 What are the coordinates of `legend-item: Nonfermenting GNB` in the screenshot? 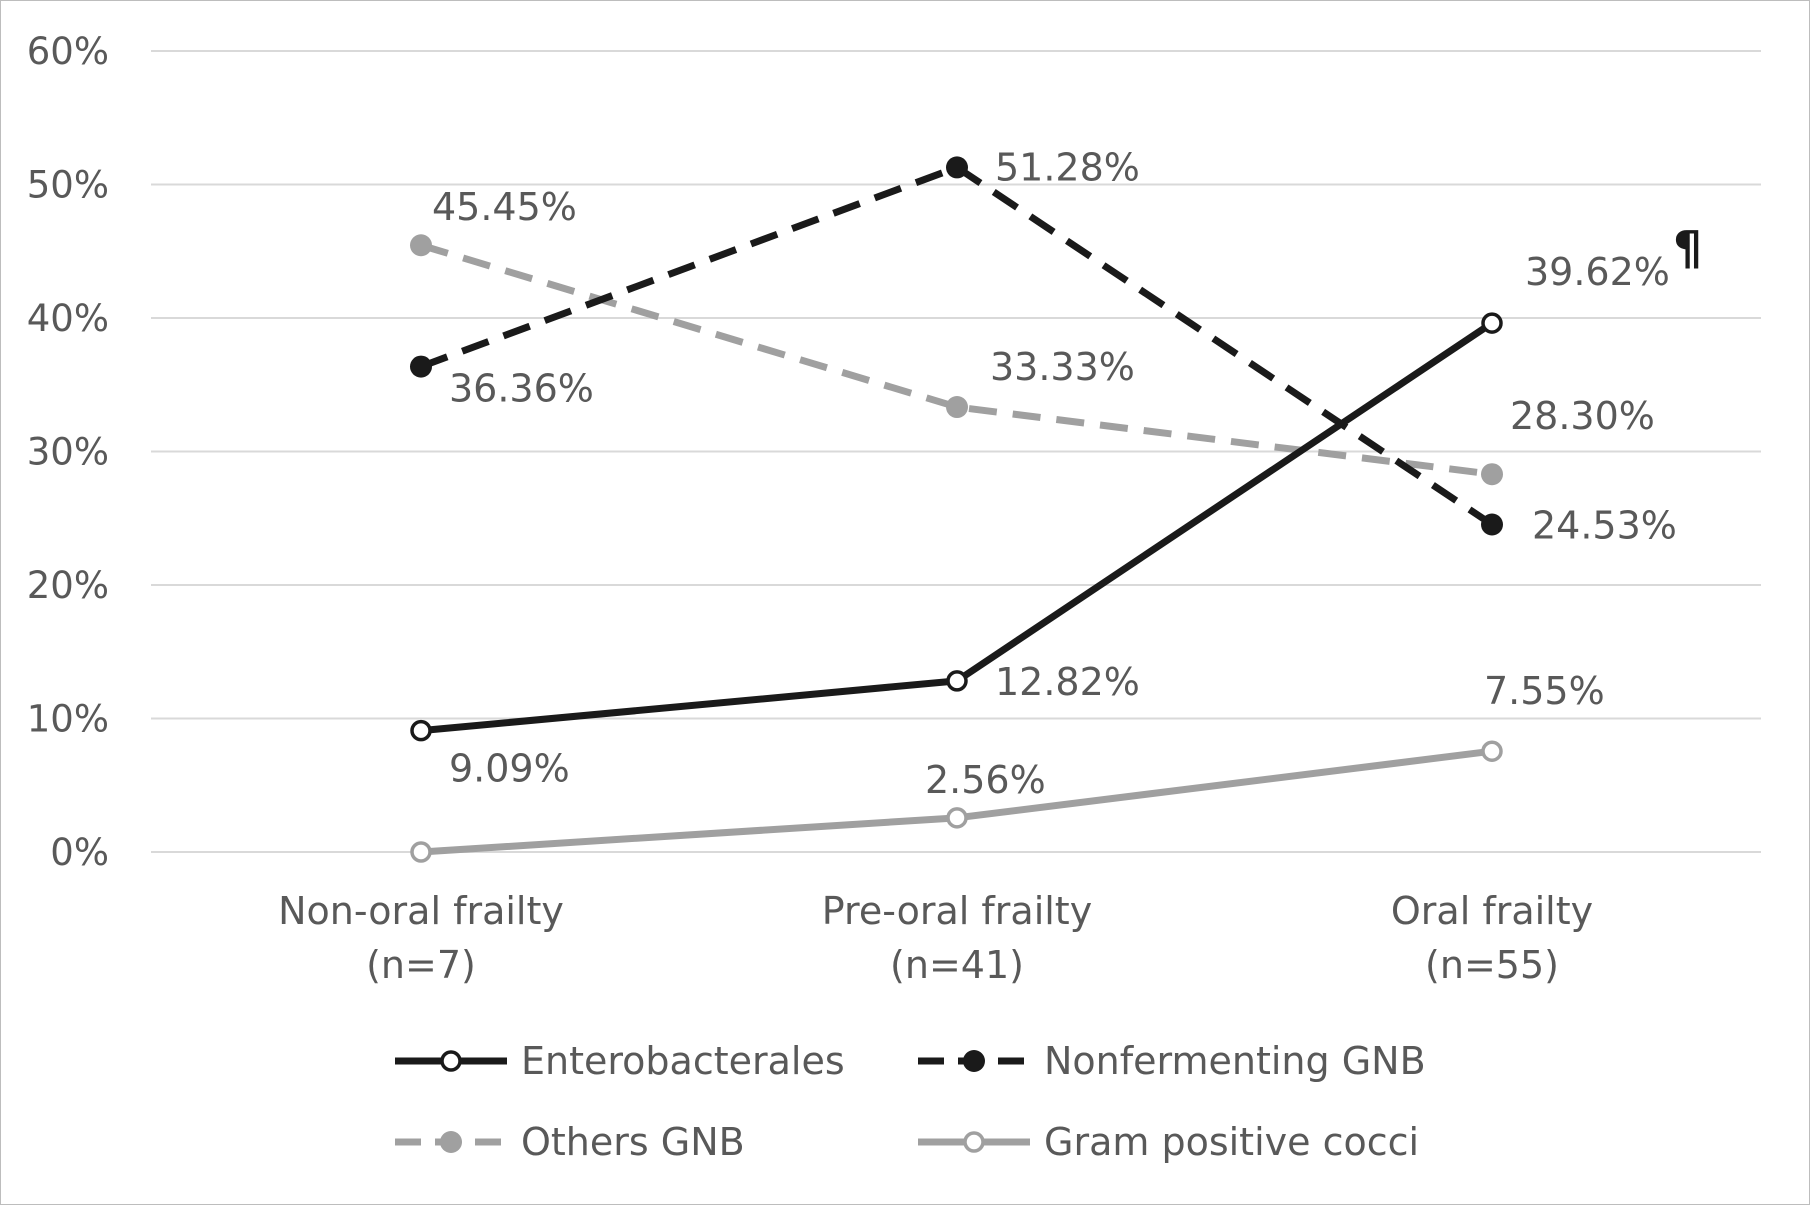 It's located at (1172, 1061).